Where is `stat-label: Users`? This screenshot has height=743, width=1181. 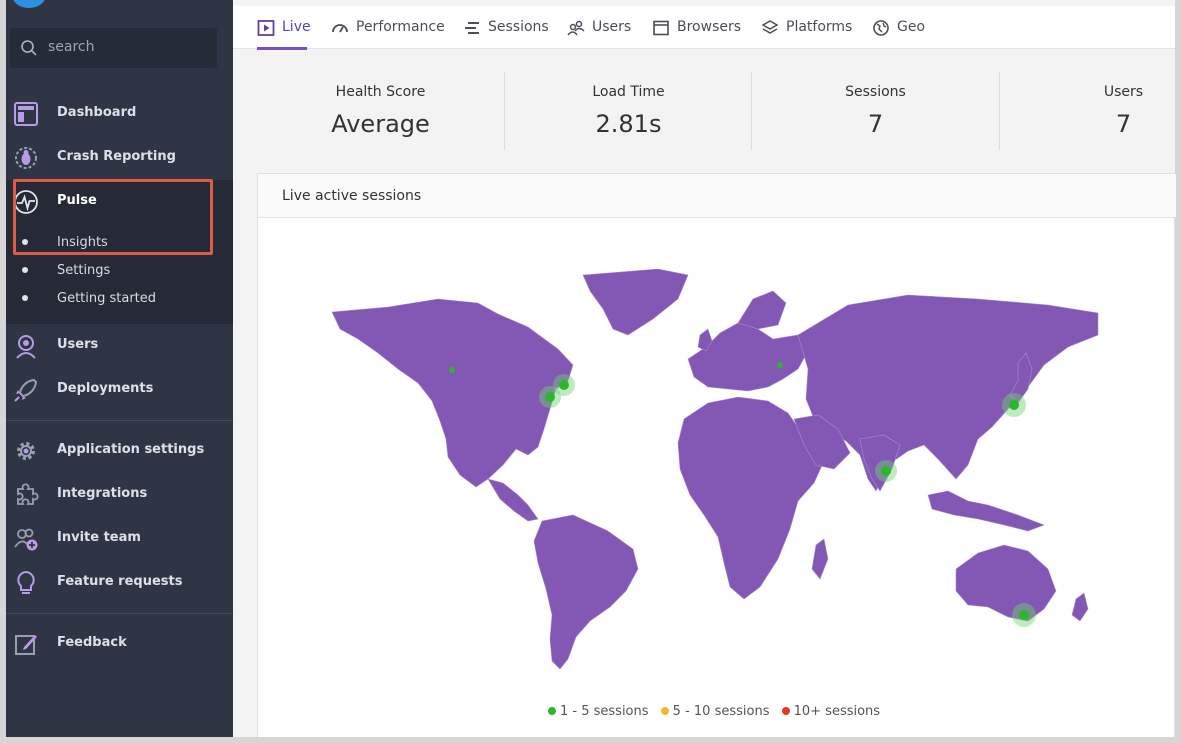 stat-label: Users is located at coordinates (1123, 92).